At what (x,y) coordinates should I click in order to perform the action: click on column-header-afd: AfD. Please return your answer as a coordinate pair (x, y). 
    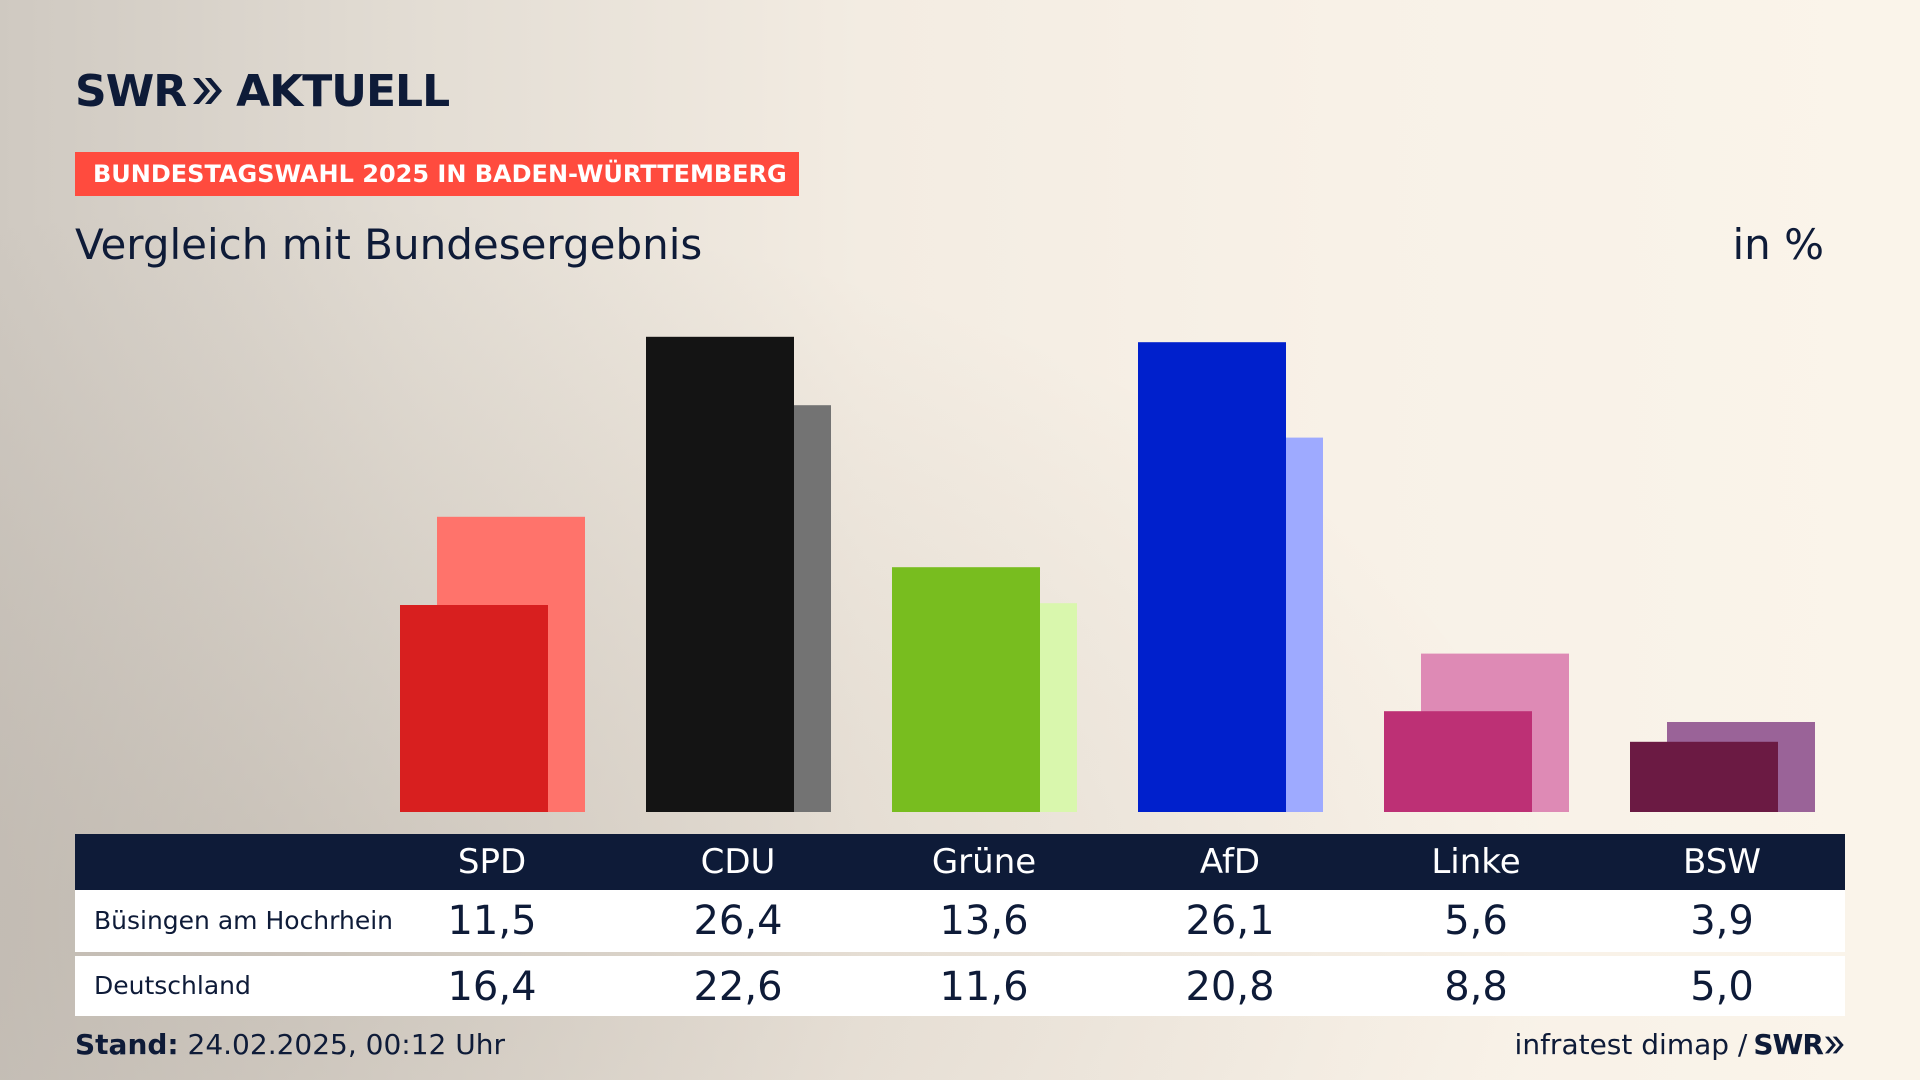
    Looking at the image, I should click on (1230, 862).